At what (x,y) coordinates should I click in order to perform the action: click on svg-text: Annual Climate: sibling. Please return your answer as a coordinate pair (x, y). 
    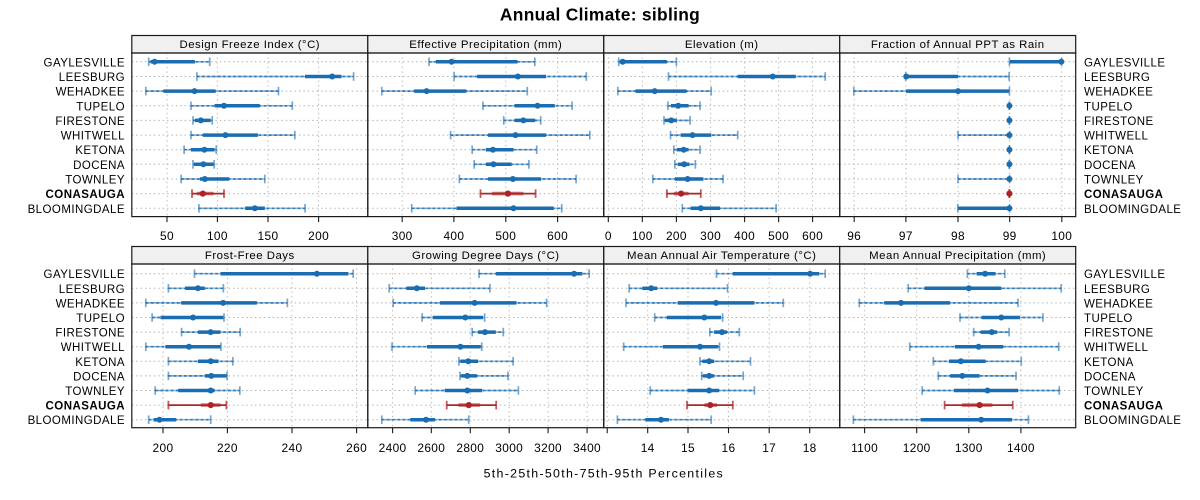
    Looking at the image, I should click on (600, 14).